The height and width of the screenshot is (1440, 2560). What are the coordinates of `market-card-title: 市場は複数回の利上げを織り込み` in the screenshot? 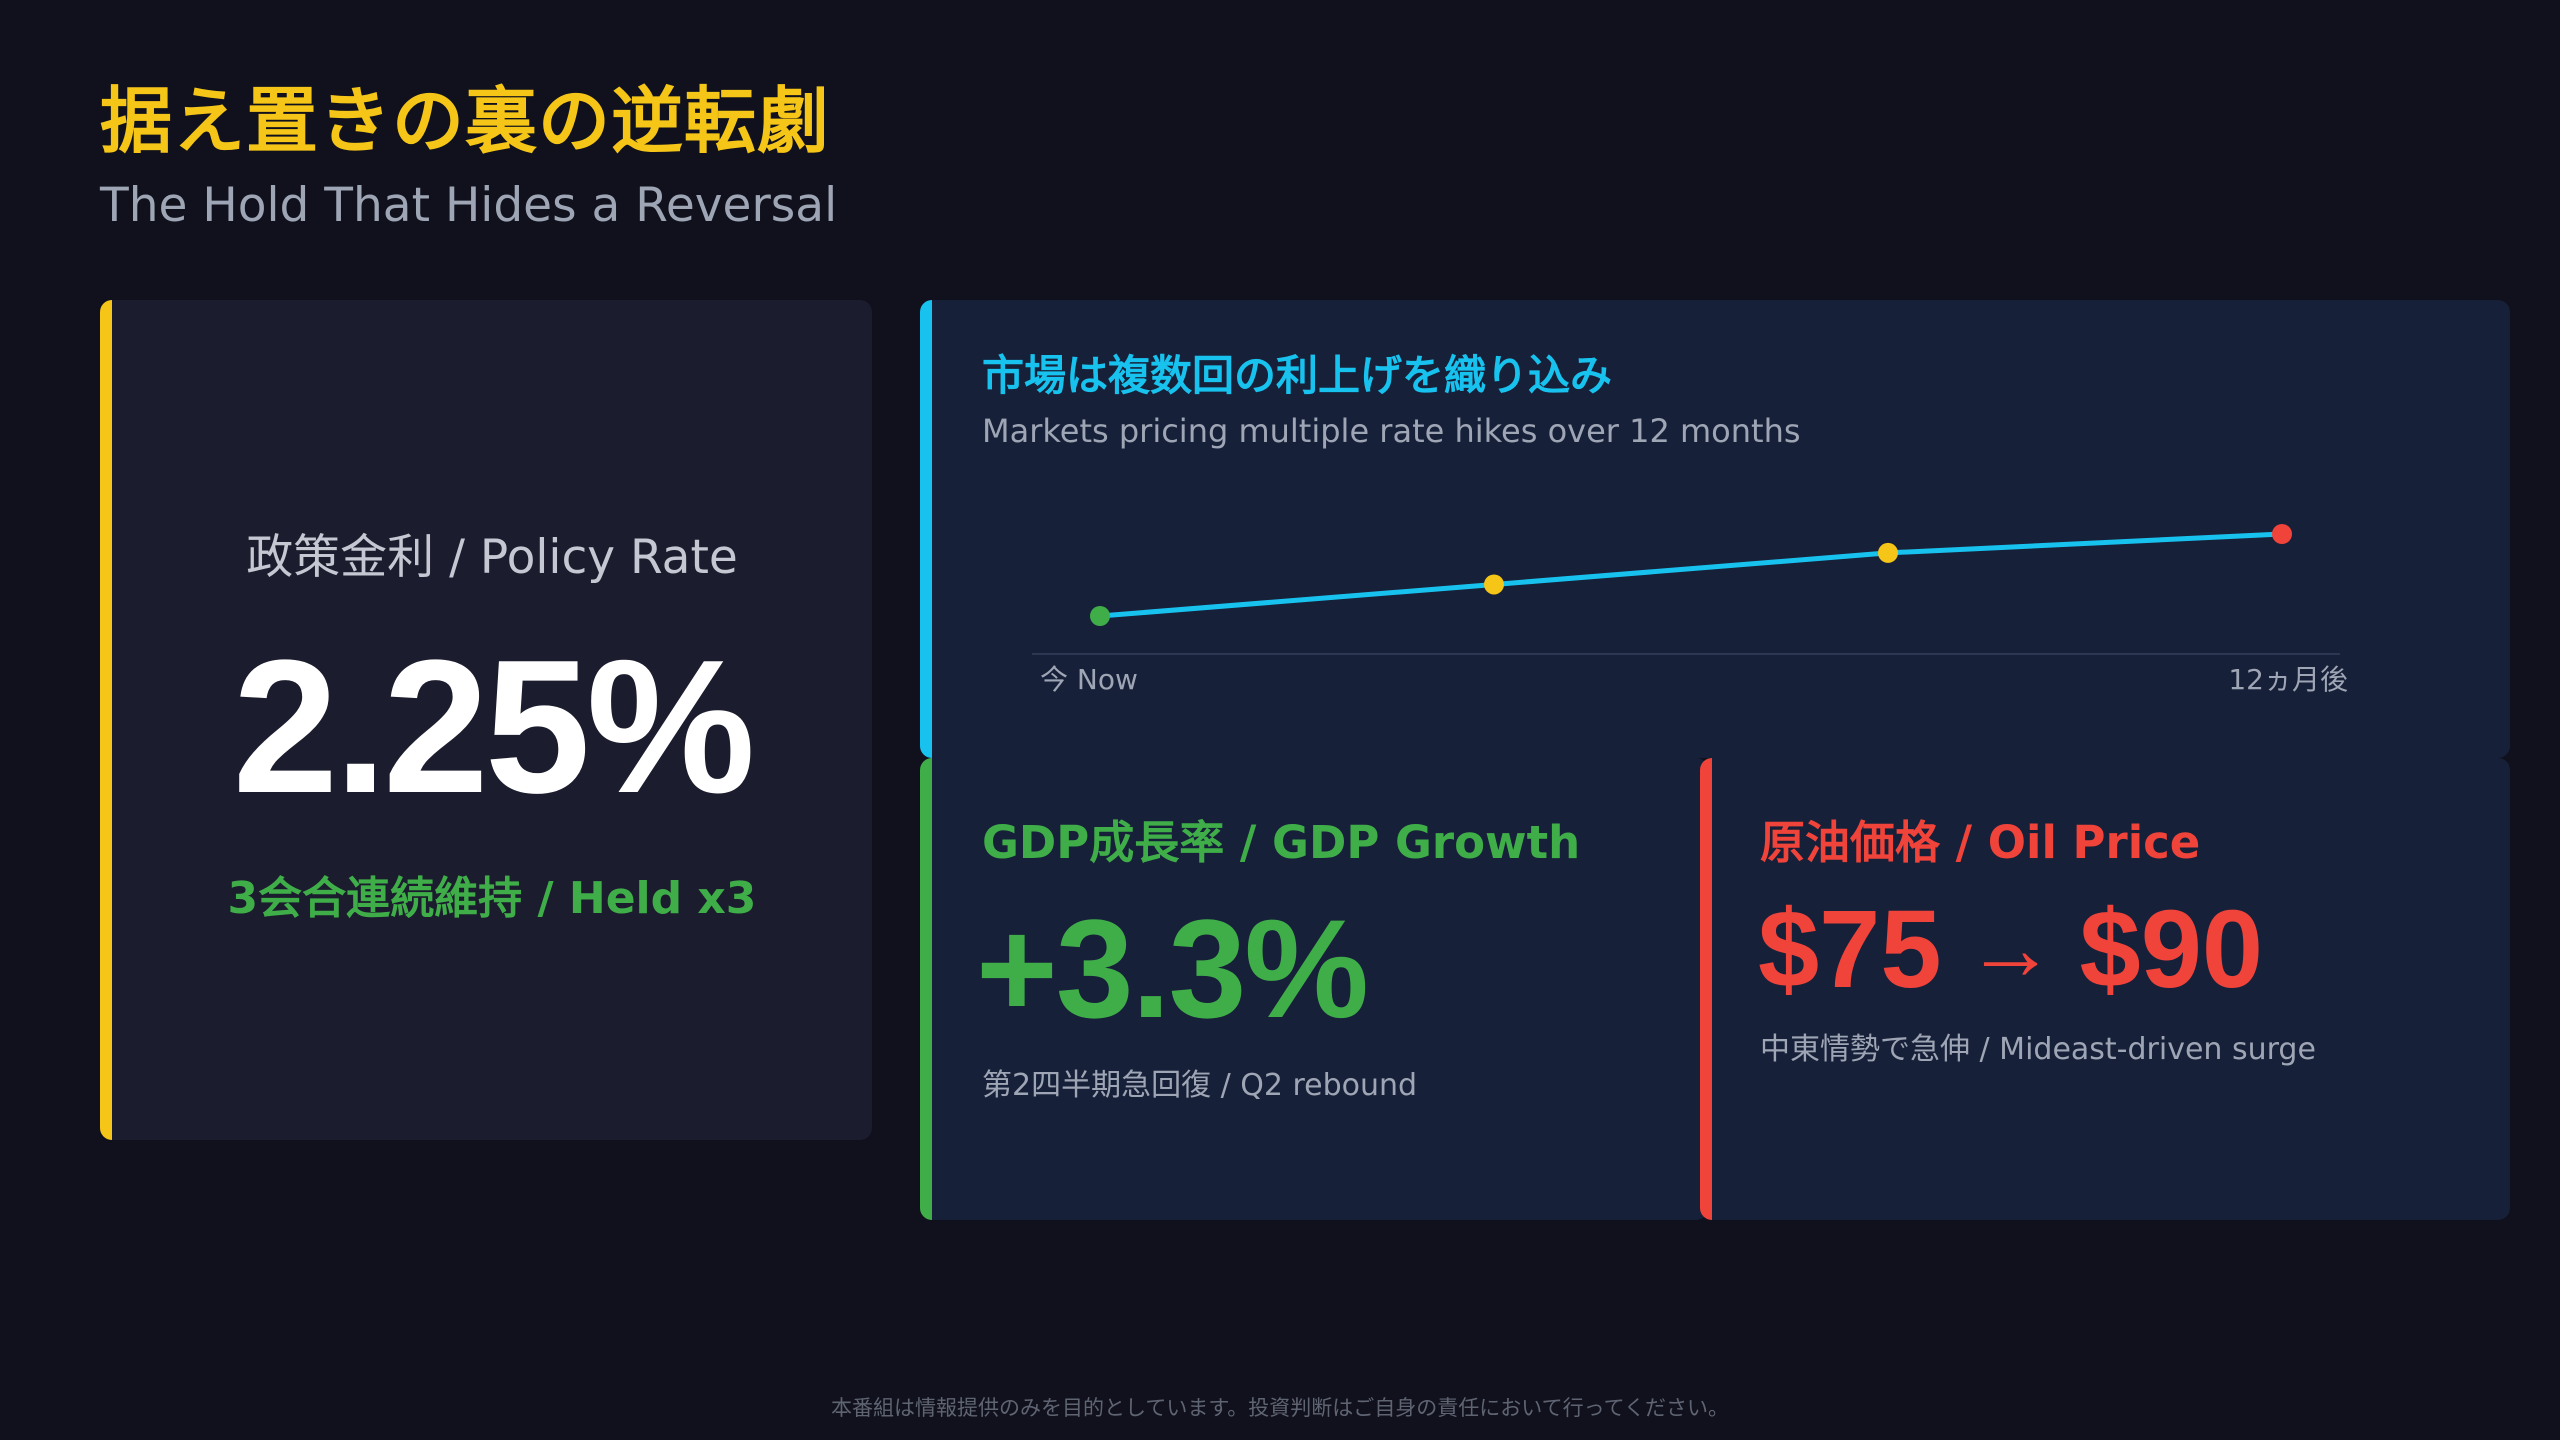 It's located at (1297, 375).